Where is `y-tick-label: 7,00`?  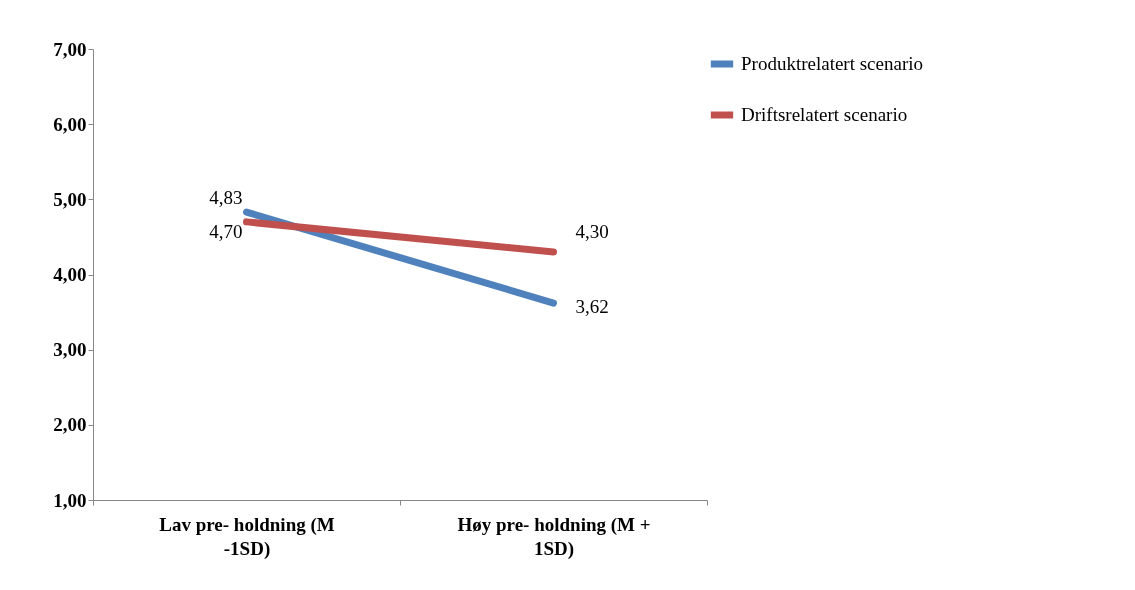 y-tick-label: 7,00 is located at coordinates (70, 49).